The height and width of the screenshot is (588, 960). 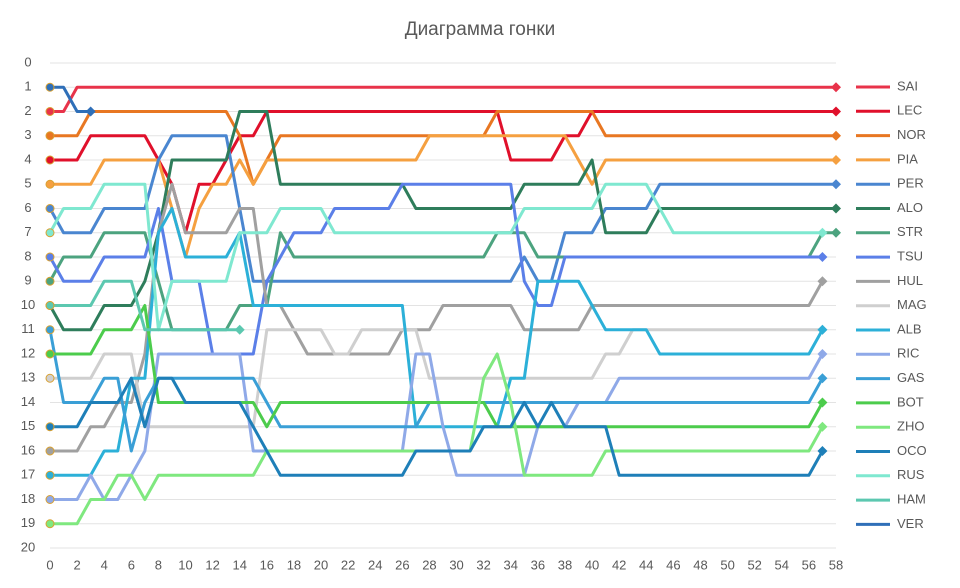 I want to click on y-tick-label: 7, so click(x=27, y=231).